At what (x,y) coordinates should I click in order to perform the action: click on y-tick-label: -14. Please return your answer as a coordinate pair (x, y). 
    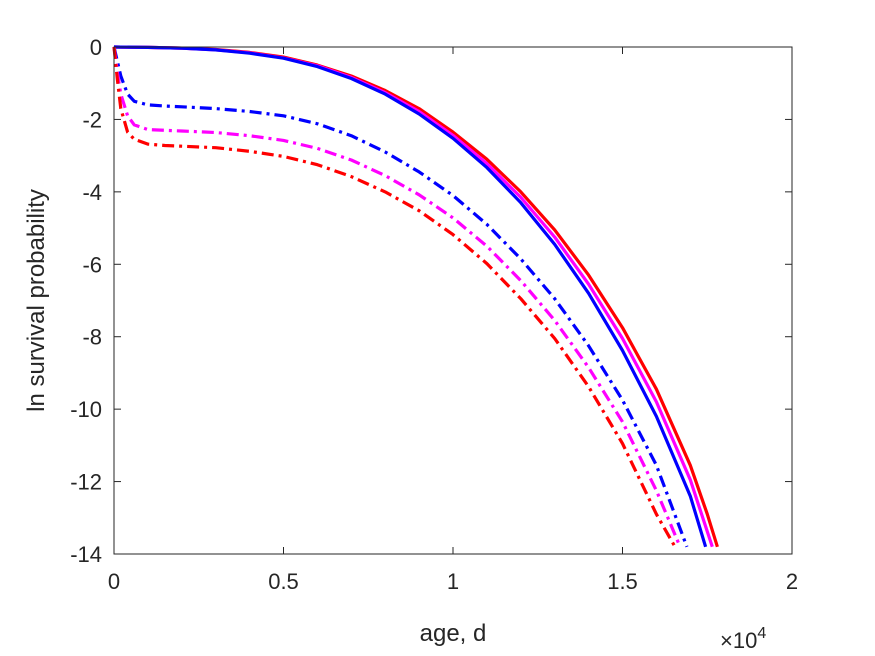
    Looking at the image, I should click on (86, 554).